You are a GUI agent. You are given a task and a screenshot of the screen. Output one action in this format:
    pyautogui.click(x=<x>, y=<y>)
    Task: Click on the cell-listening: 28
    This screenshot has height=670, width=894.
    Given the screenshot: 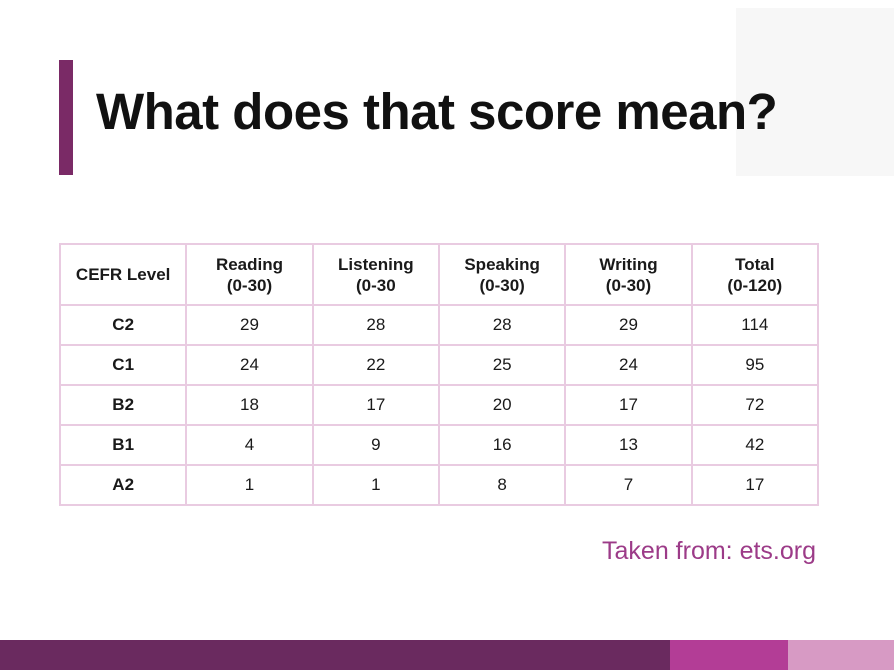 What is the action you would take?
    pyautogui.click(x=375, y=325)
    